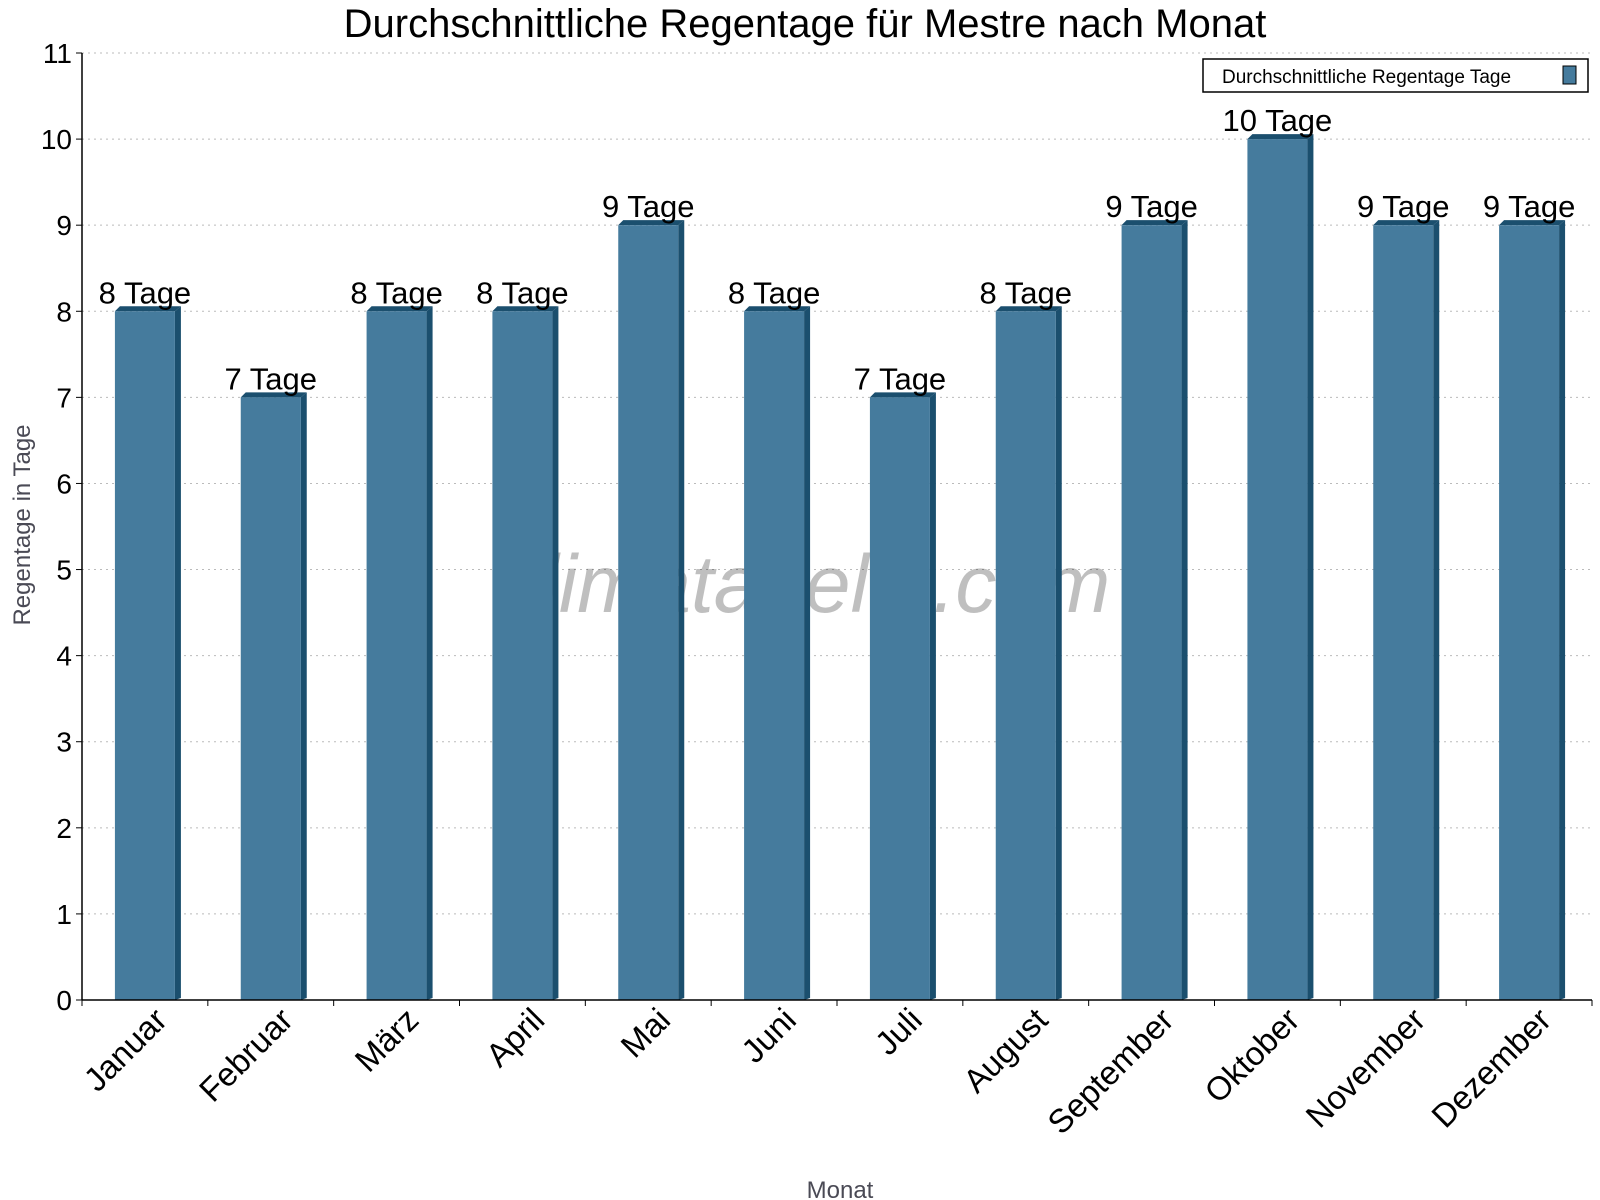 The image size is (1600, 1200). What do you see at coordinates (1278, 120) in the screenshot?
I see `data-label: 10 Tage` at bounding box center [1278, 120].